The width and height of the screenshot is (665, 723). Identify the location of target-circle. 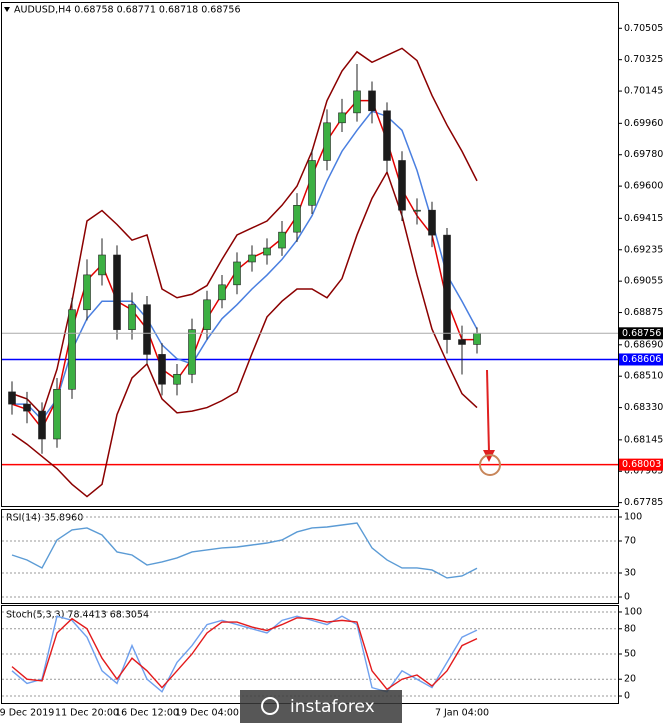
(490, 465).